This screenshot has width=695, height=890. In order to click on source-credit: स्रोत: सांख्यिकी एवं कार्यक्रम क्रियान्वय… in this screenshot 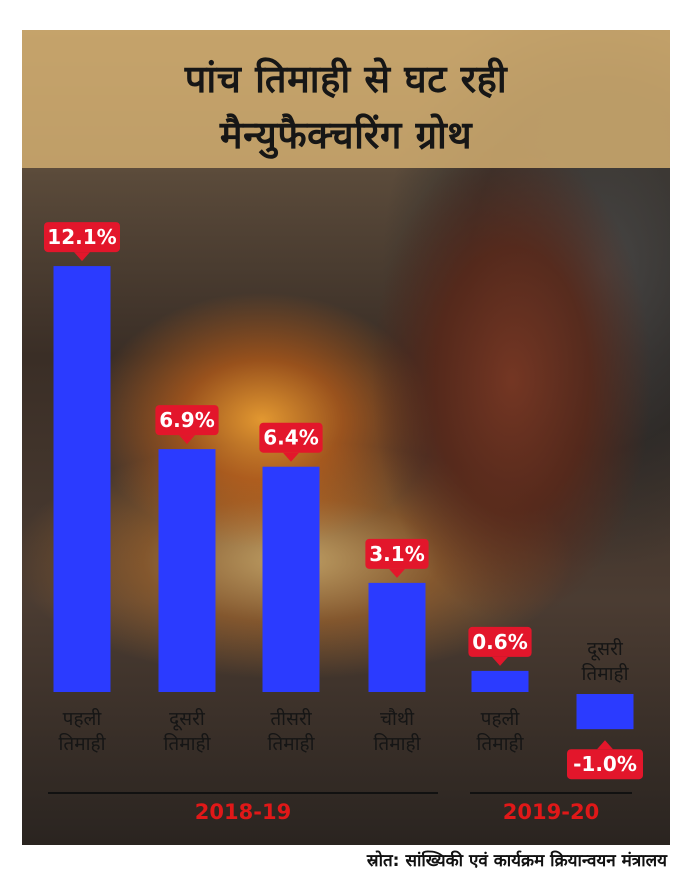, I will do `click(517, 859)`.